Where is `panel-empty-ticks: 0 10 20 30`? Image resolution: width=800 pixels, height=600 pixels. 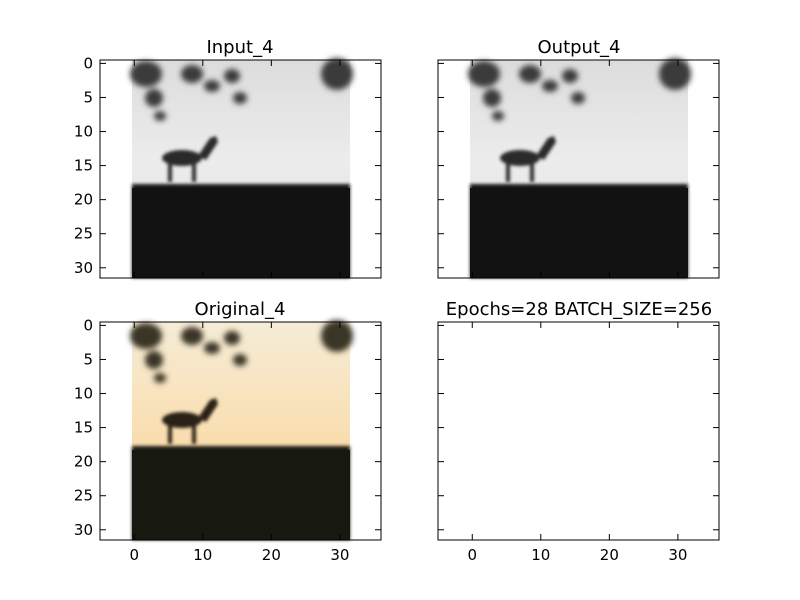
panel-empty-ticks: 0 10 20 30 is located at coordinates (578, 443).